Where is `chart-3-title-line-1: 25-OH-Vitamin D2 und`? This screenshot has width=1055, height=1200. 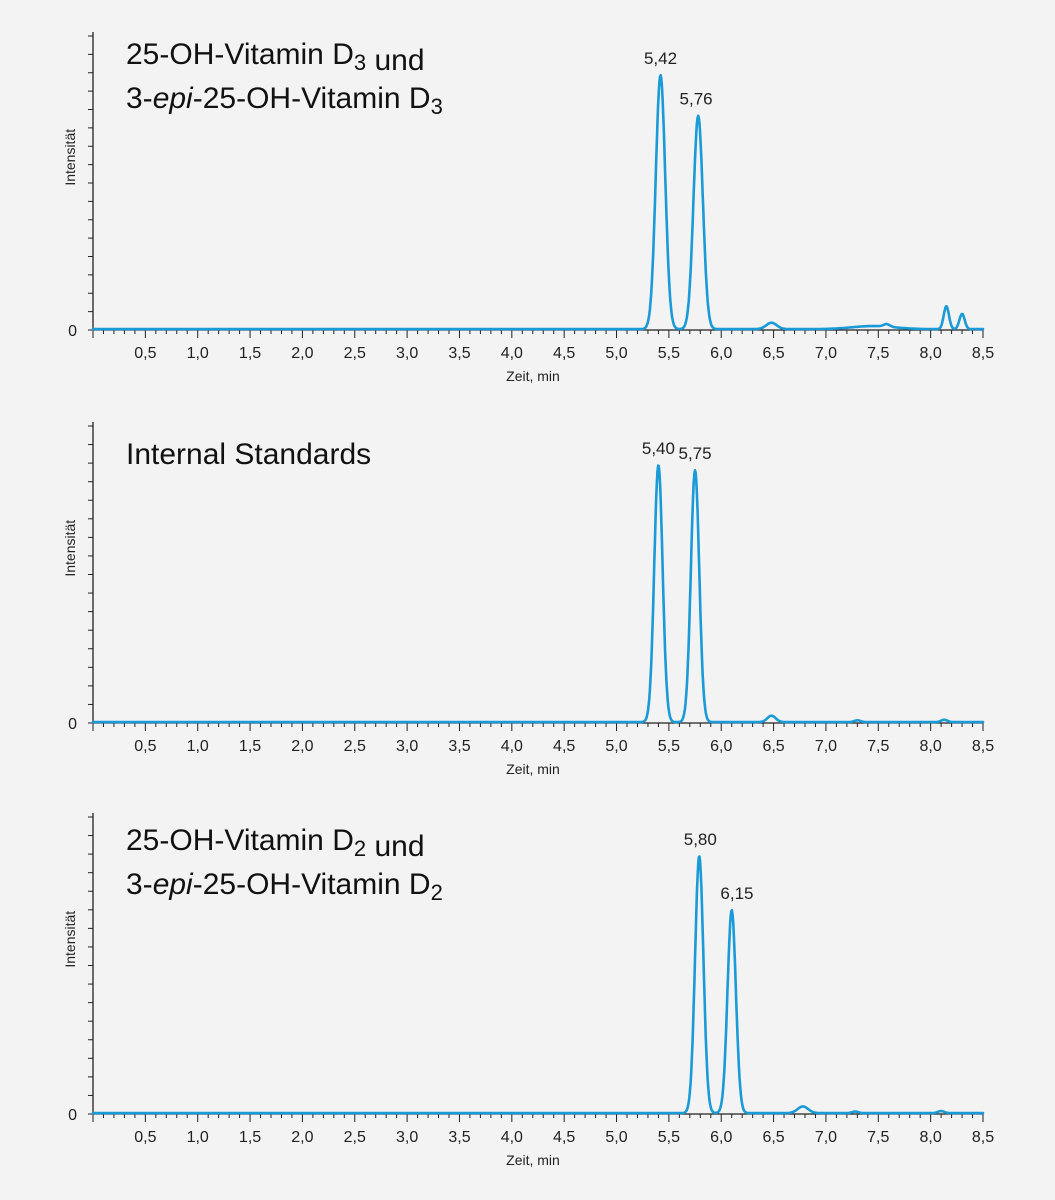 chart-3-title-line-1: 25-OH-Vitamin D2 und is located at coordinates (275, 843).